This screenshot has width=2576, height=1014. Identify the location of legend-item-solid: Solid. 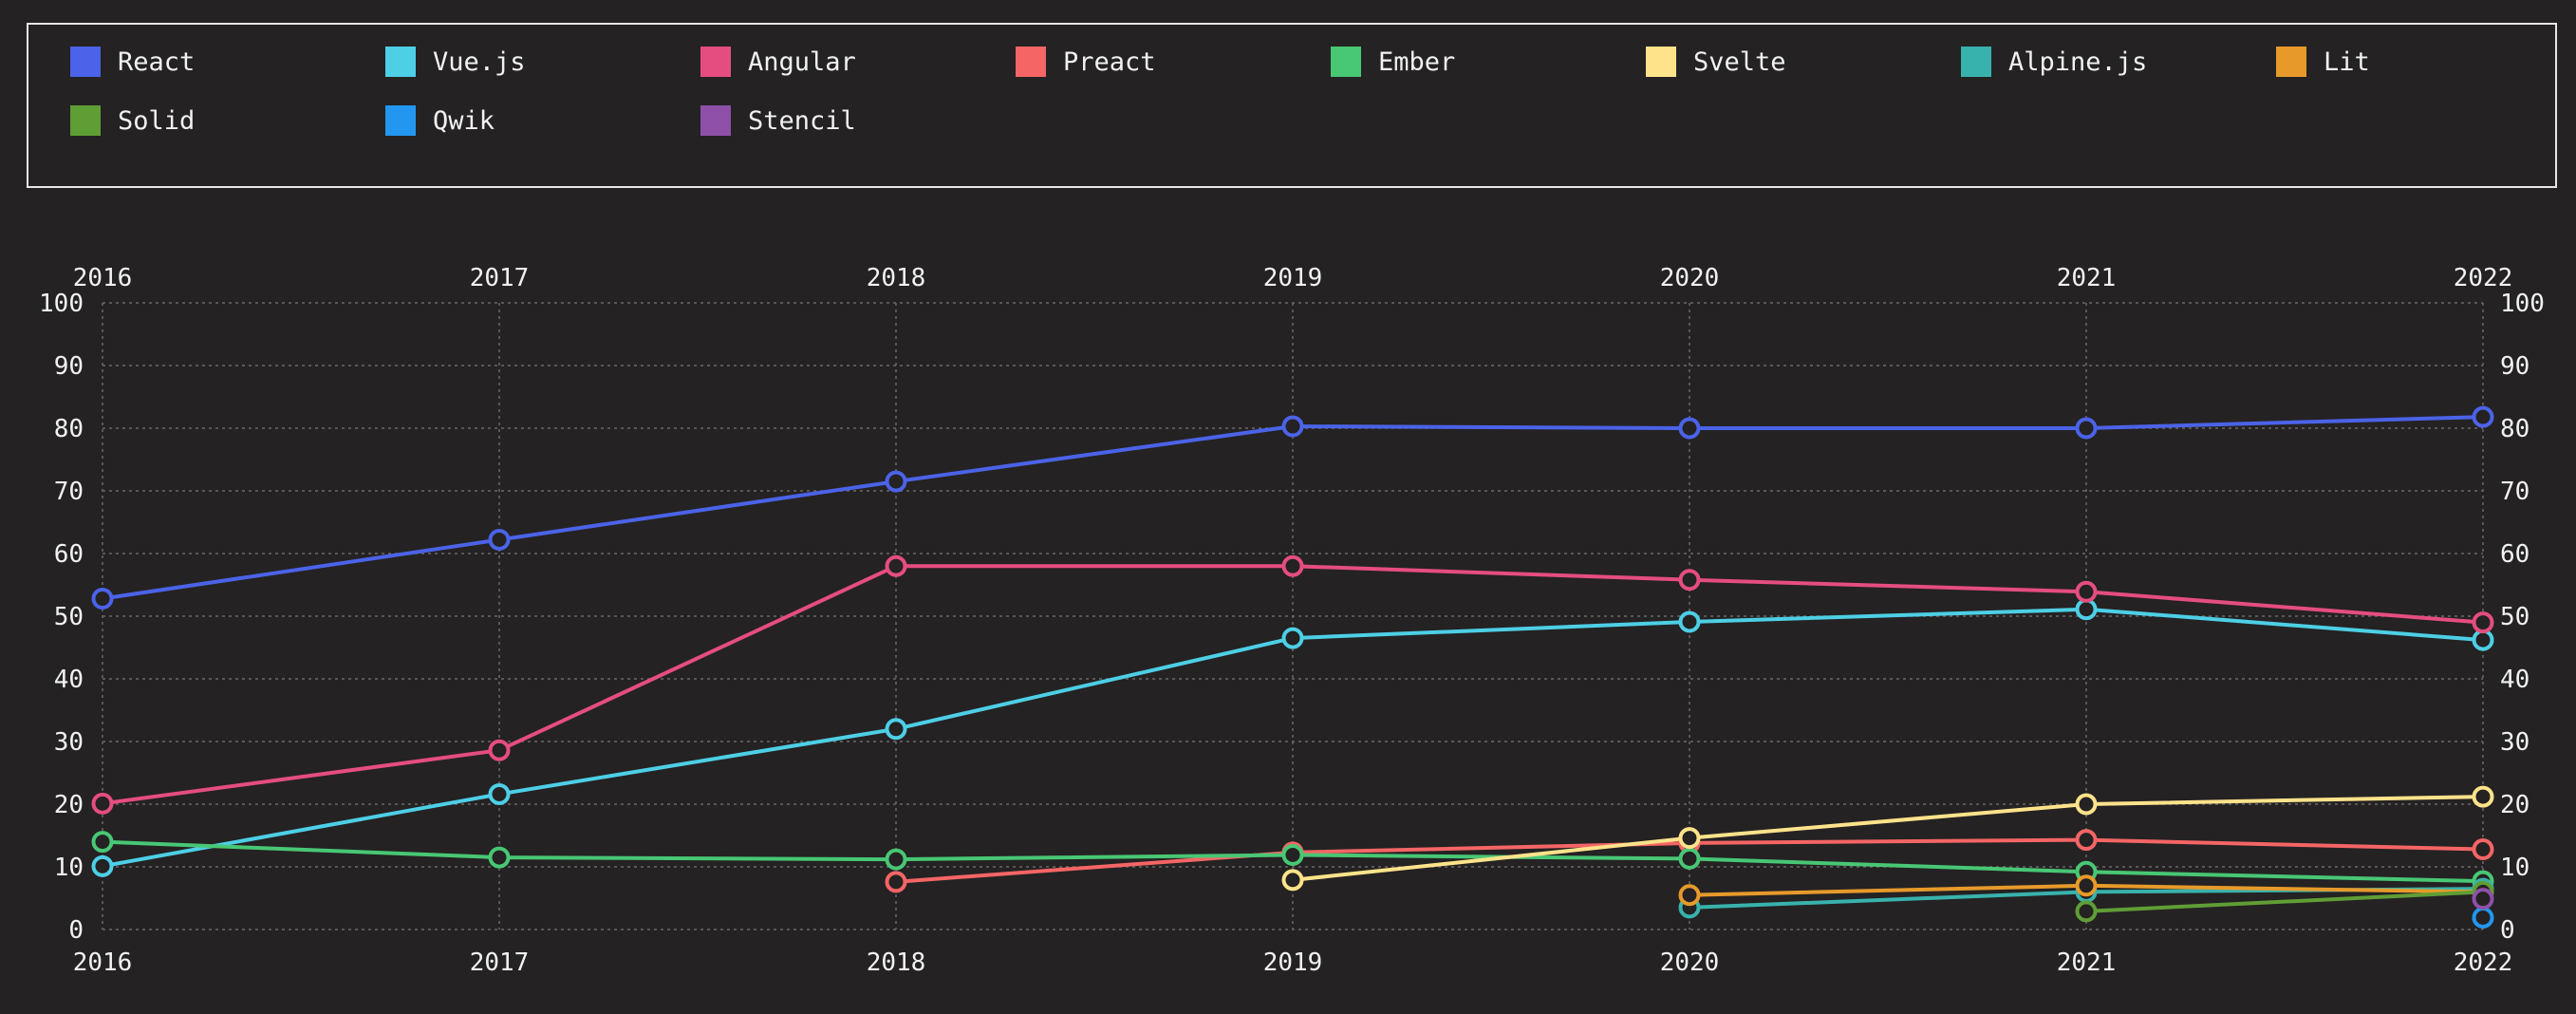
(132, 121).